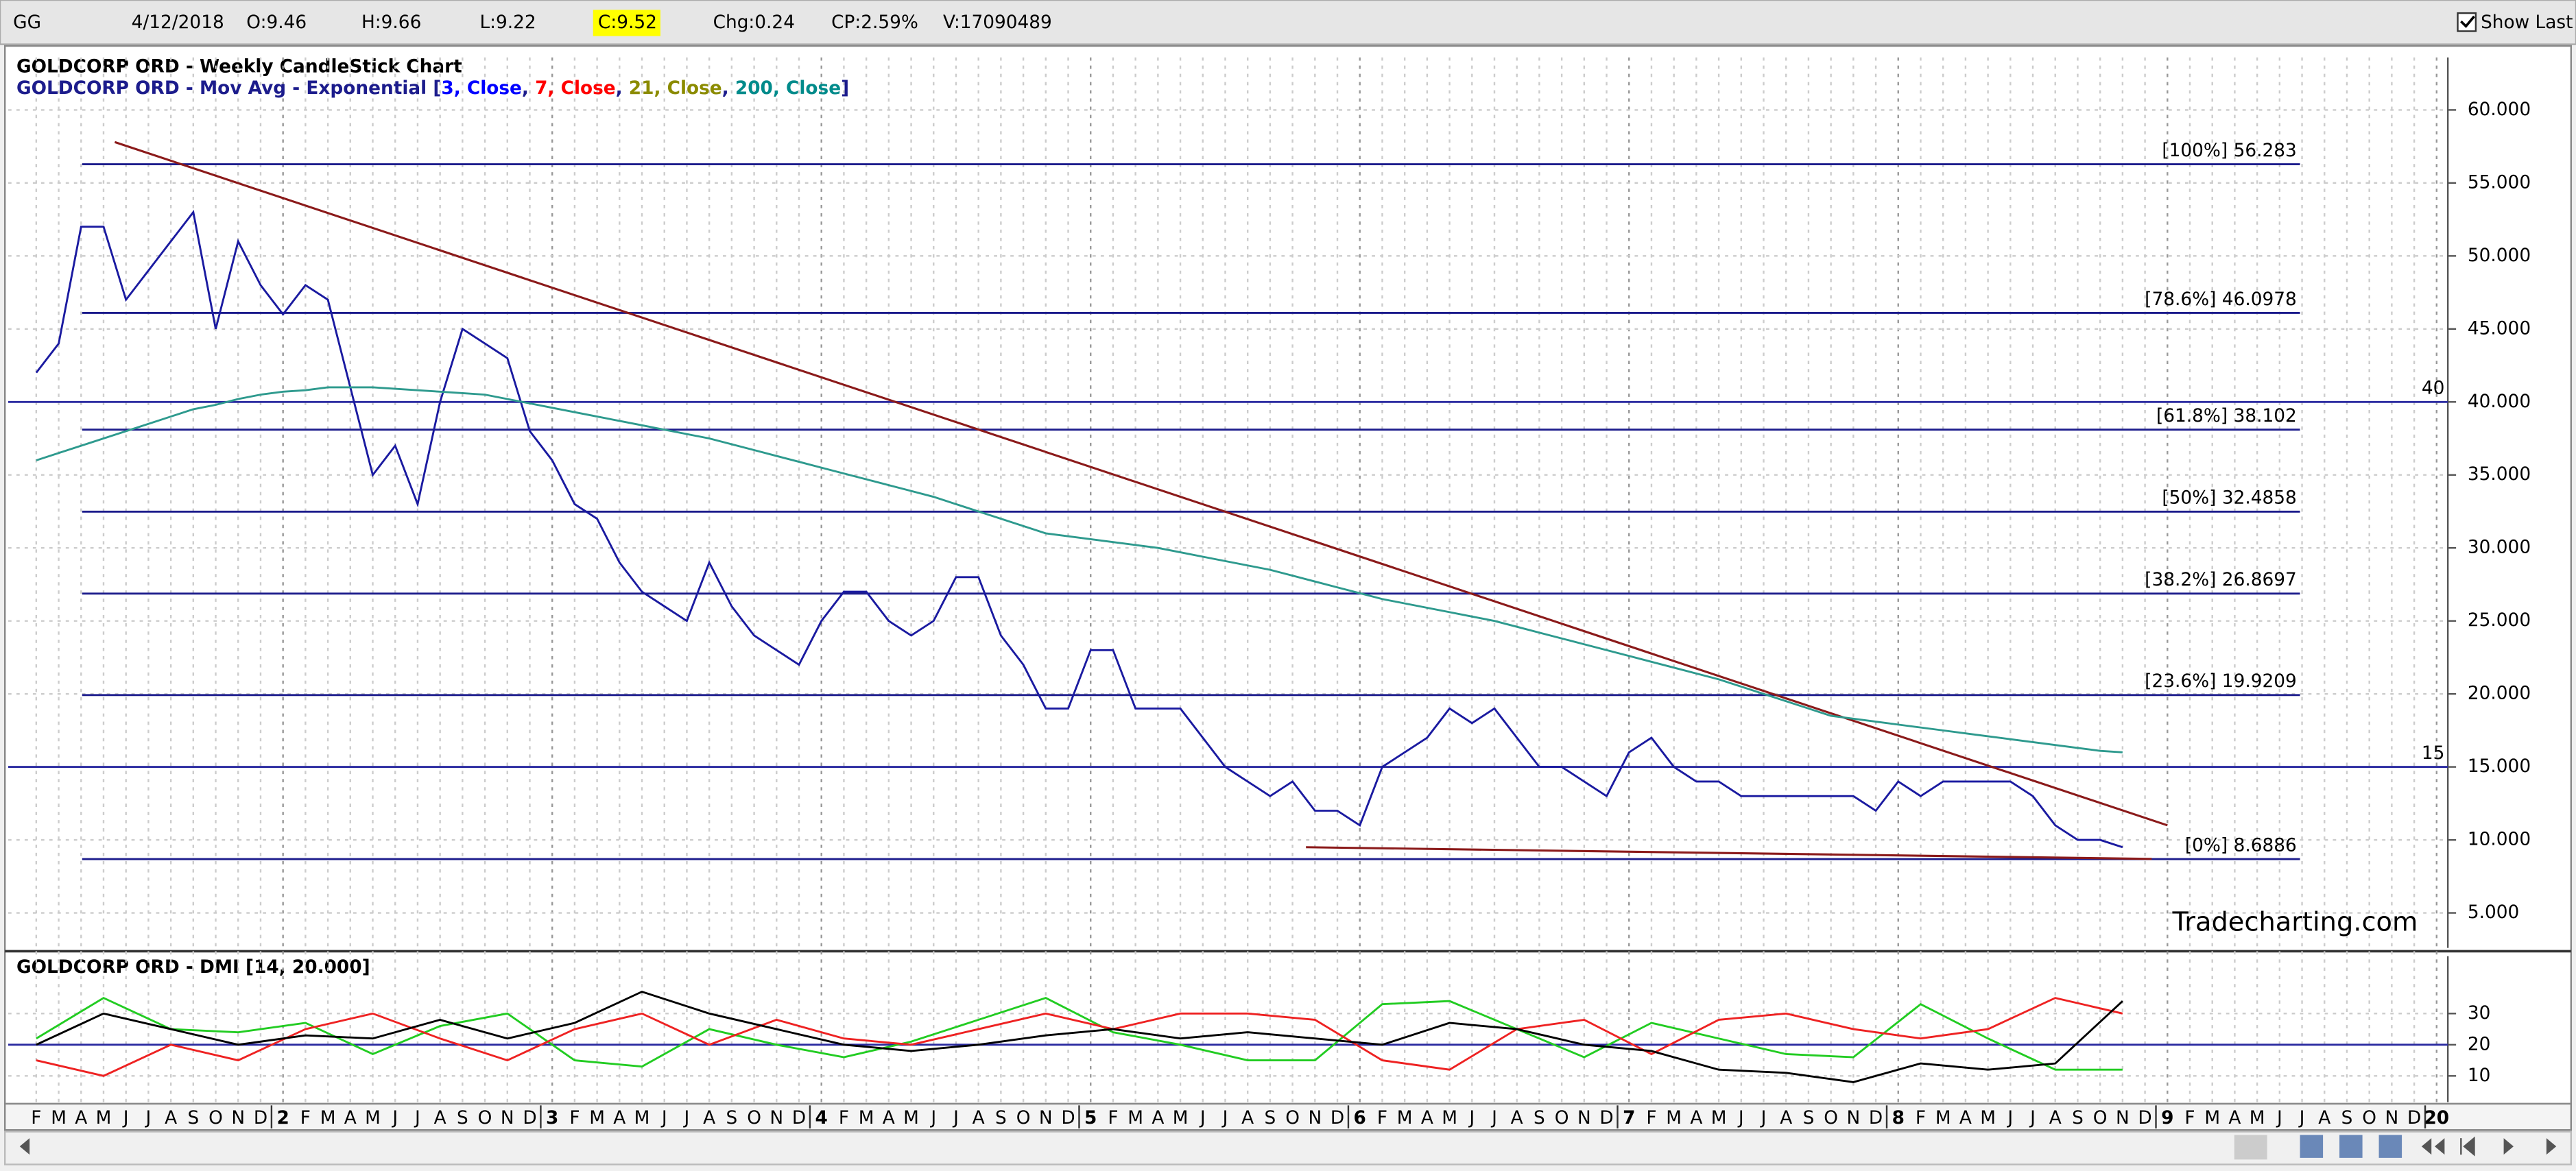 The width and height of the screenshot is (2576, 1171). I want to click on scroll-left, so click(24, 1147).